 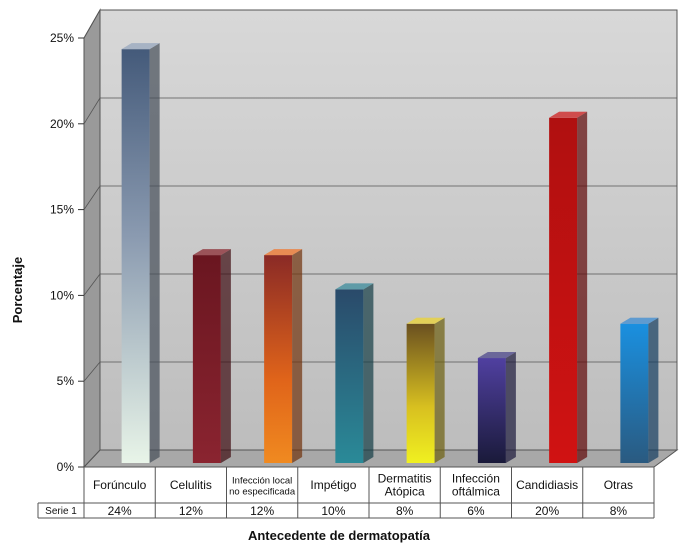 I want to click on category-label: Otras, so click(x=618, y=485).